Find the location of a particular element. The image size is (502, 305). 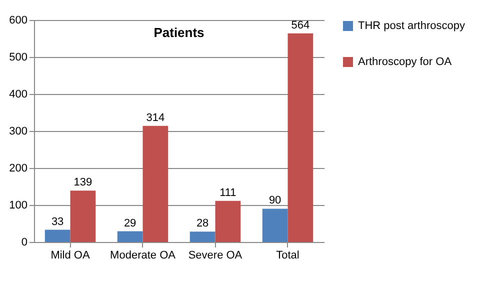

chart-title: Patients is located at coordinates (179, 32).